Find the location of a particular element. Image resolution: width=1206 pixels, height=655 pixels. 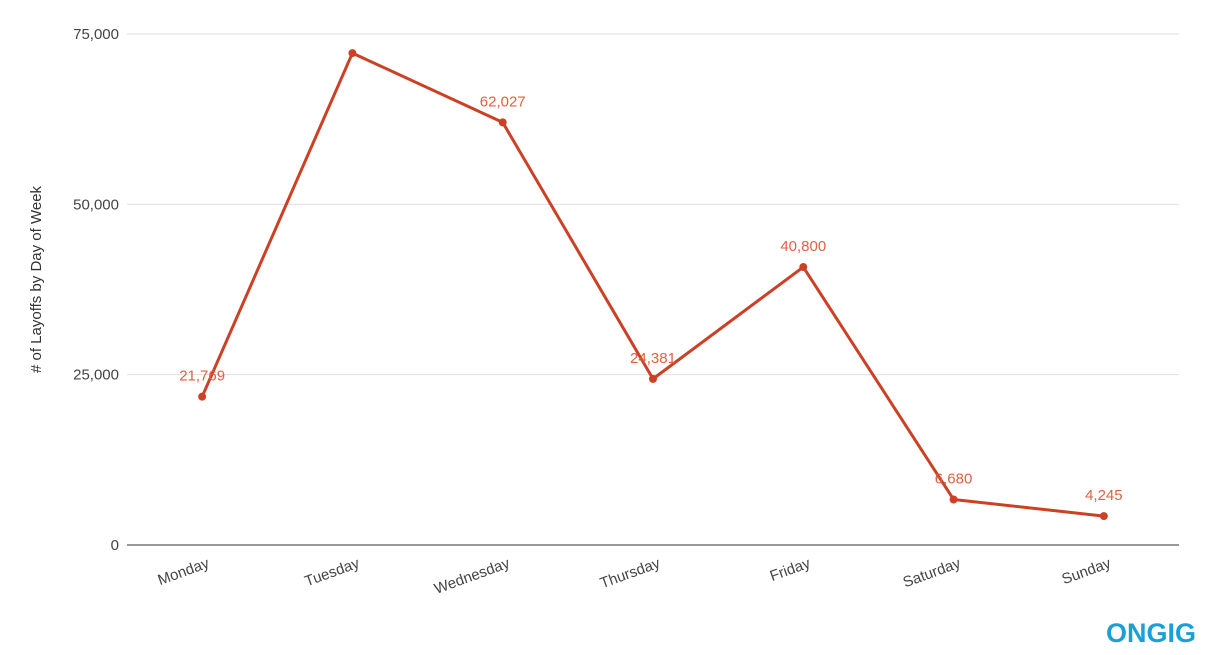

x-tick-label: Thursday is located at coordinates (630, 574).